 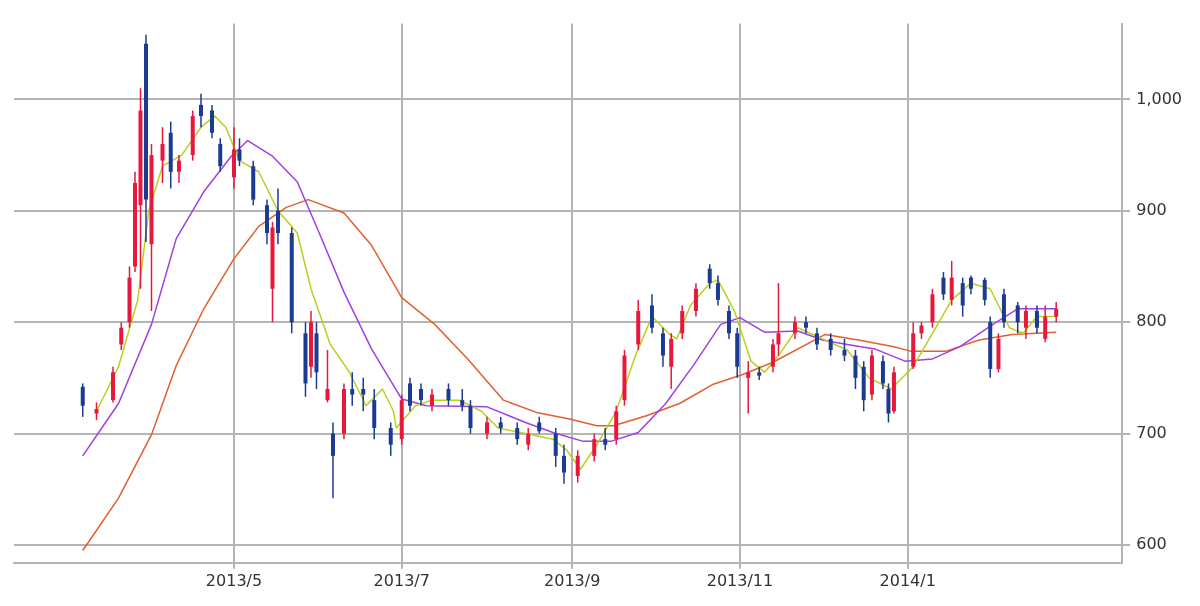 What do you see at coordinates (1151, 544) in the screenshot?
I see `y-tick-label: 600` at bounding box center [1151, 544].